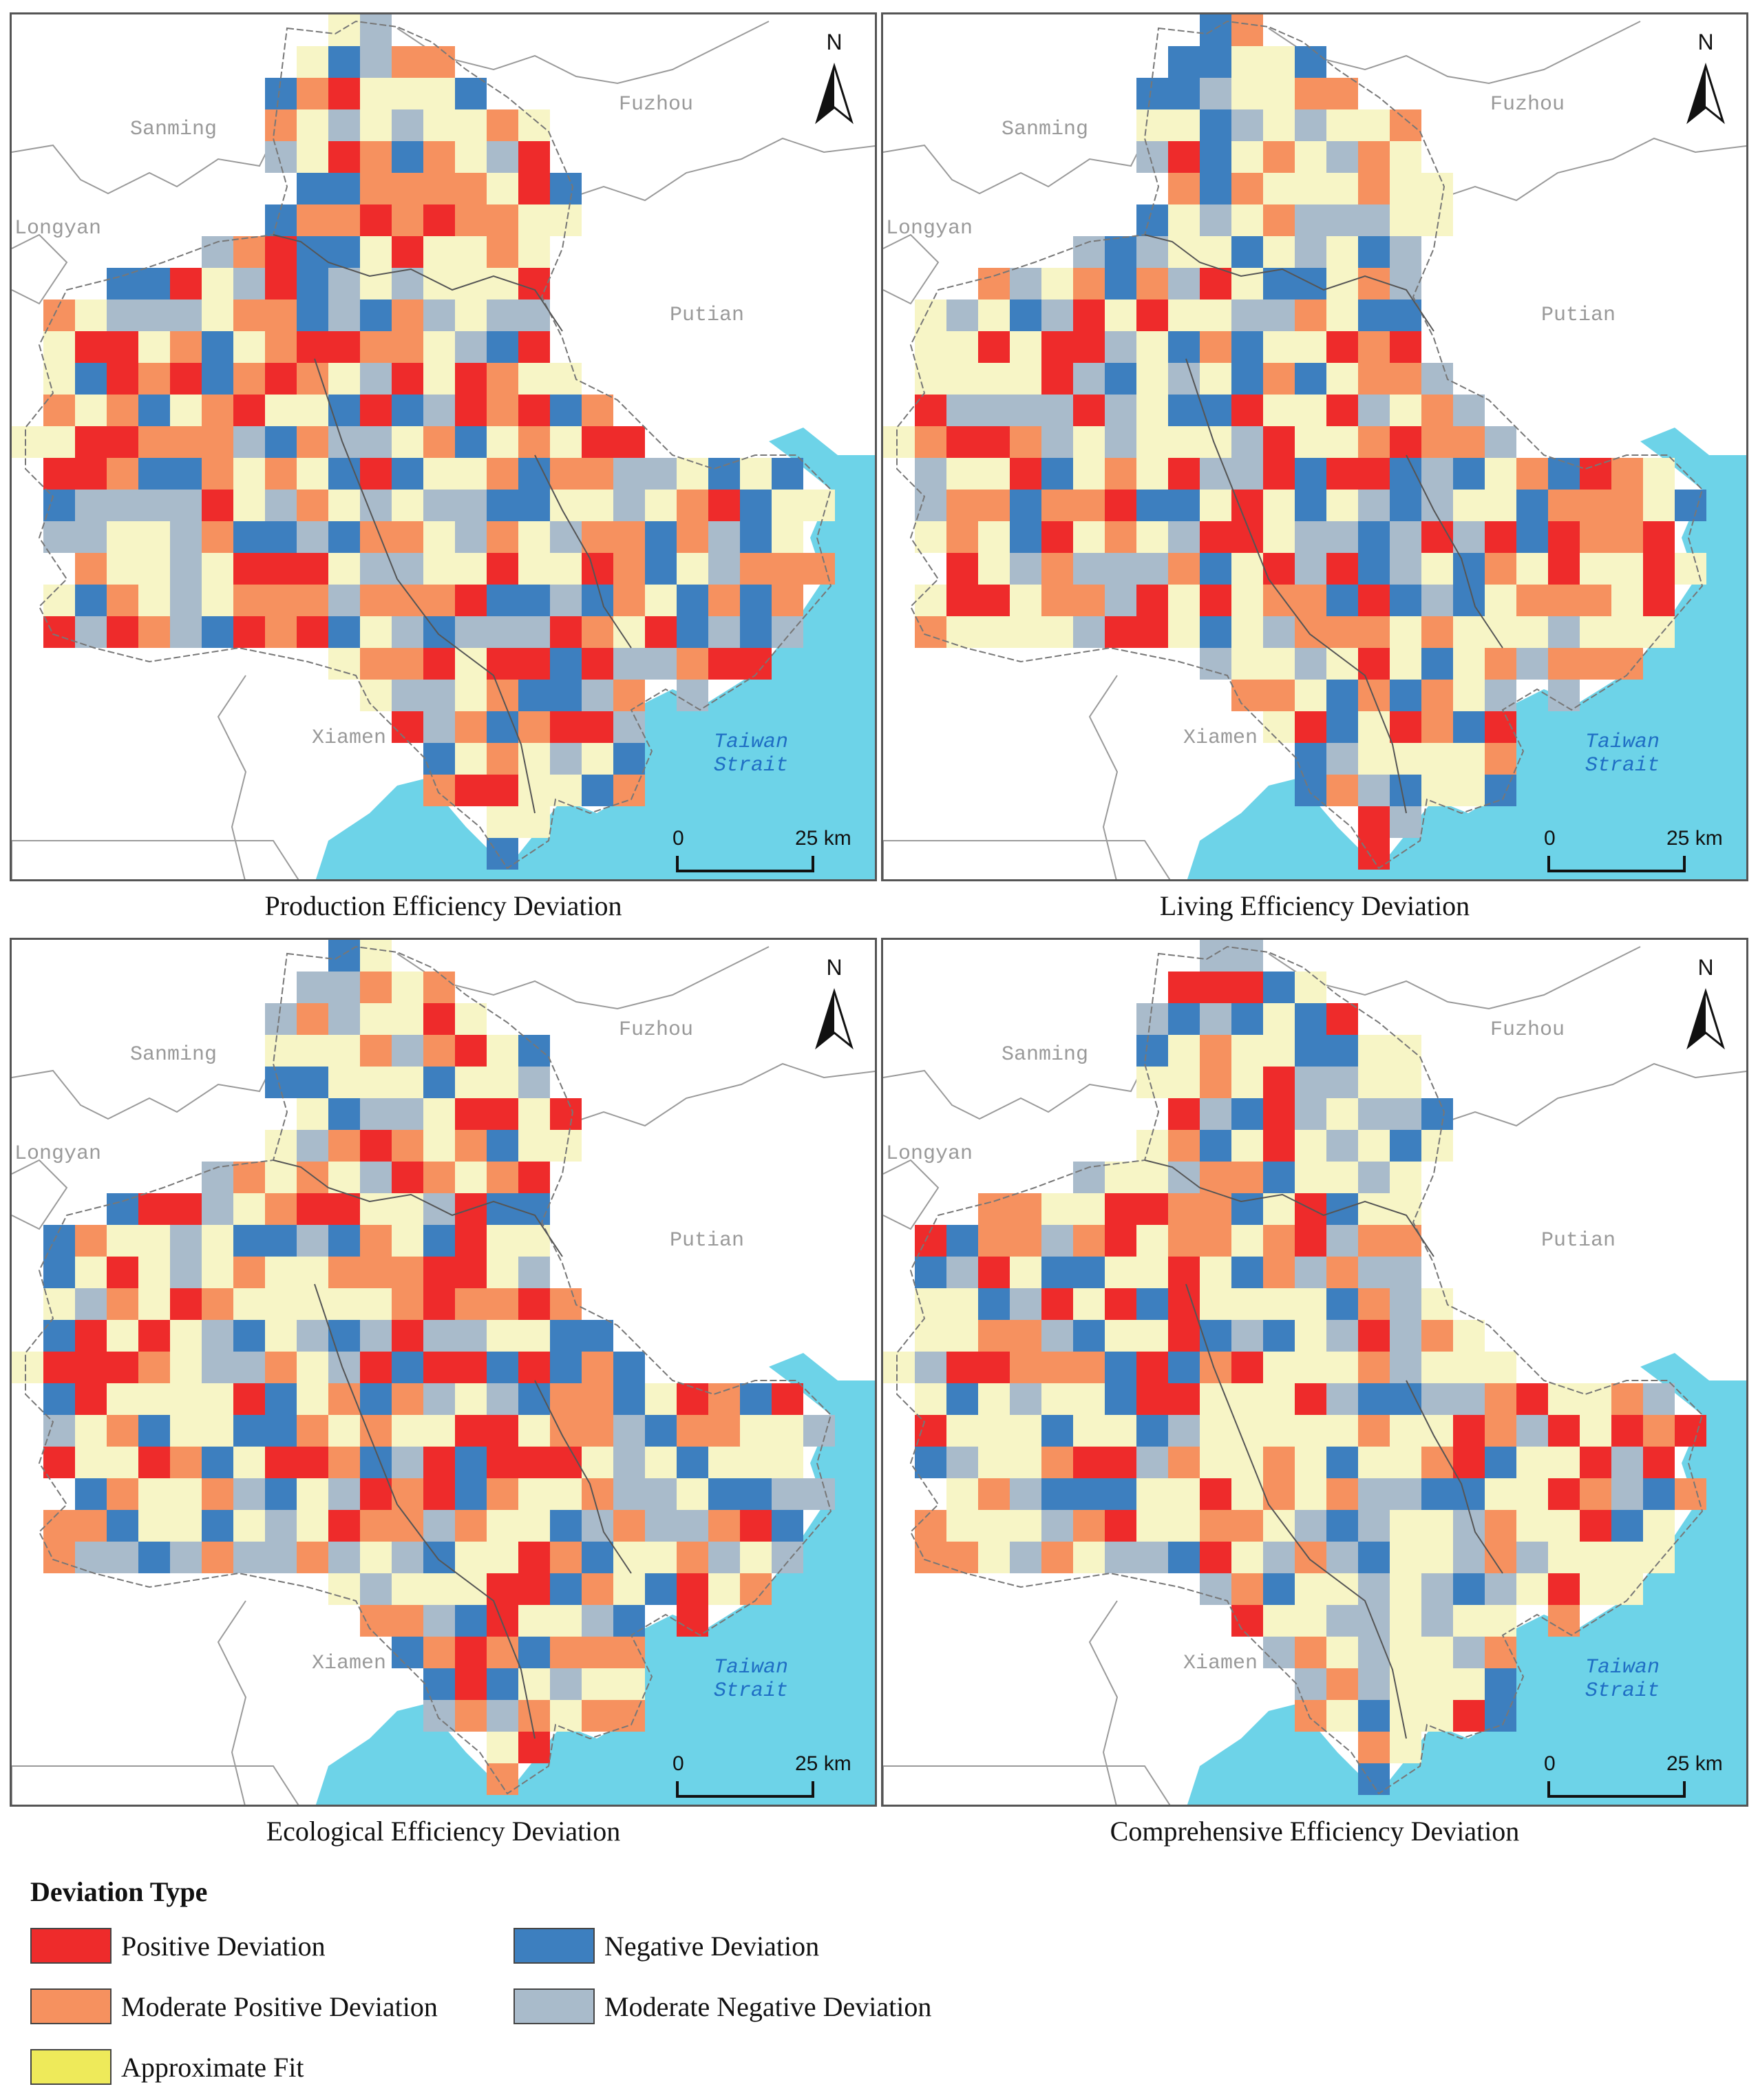  Describe the element at coordinates (835, 94) in the screenshot. I see `north-arrow-icon` at that location.